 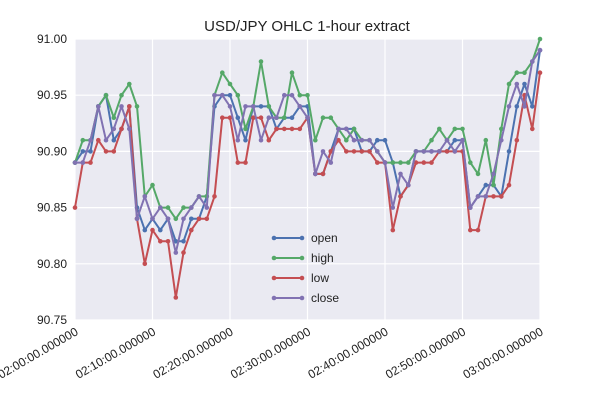 What do you see at coordinates (52, 208) in the screenshot?
I see `y-tick-label: 90.85` at bounding box center [52, 208].